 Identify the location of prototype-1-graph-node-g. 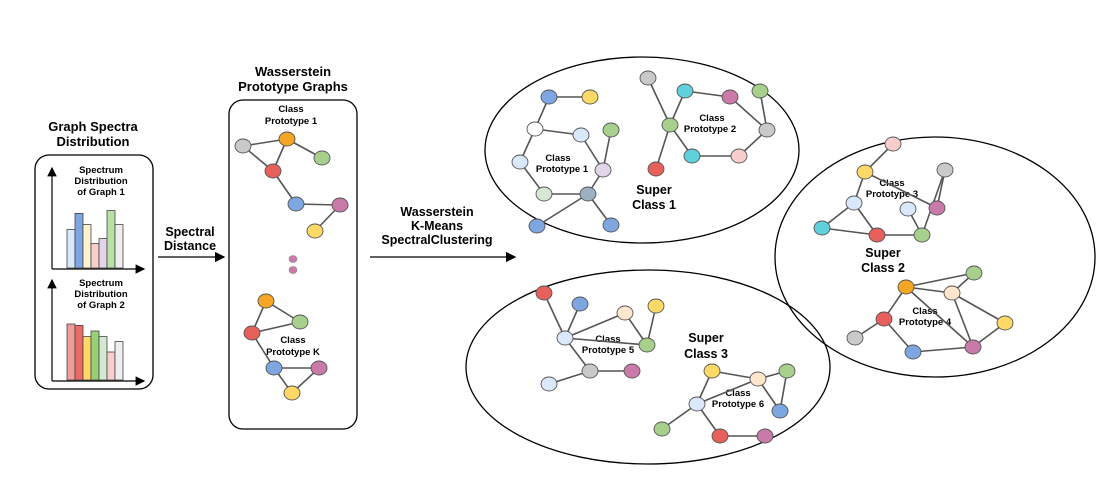
(315, 231).